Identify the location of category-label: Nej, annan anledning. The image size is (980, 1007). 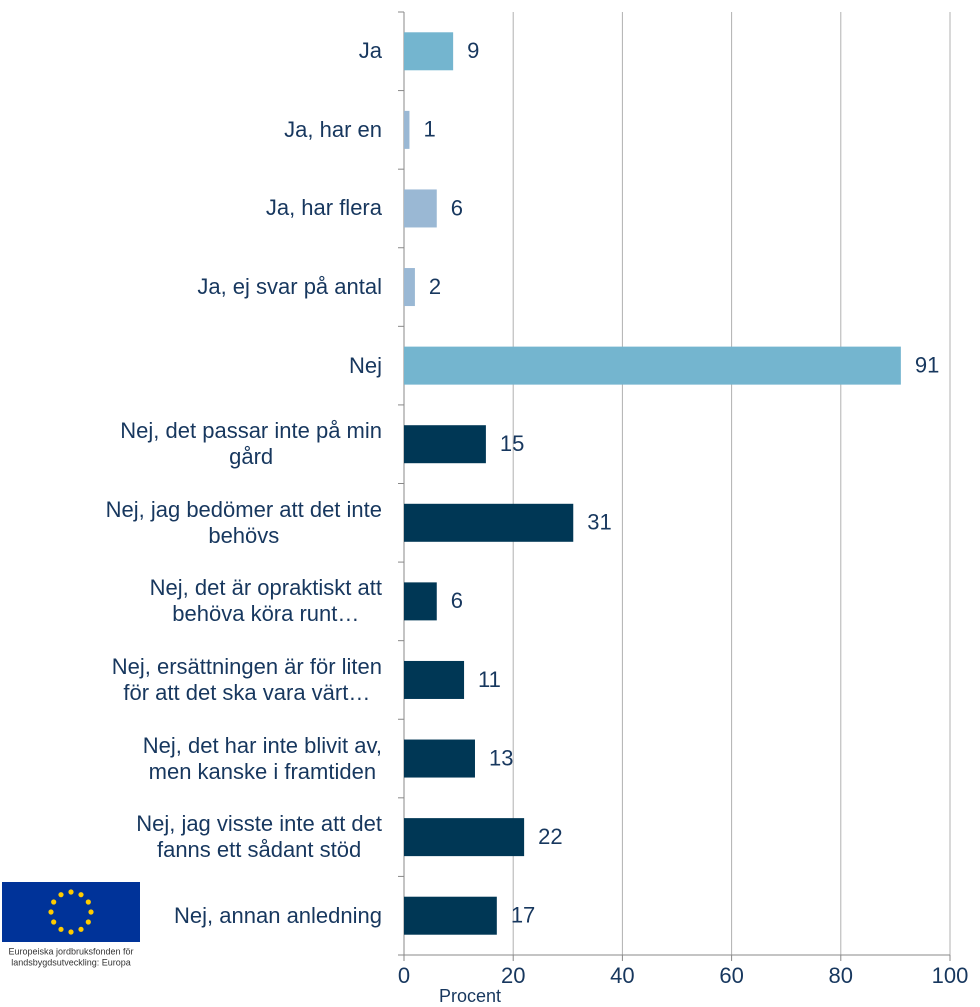
(278, 916).